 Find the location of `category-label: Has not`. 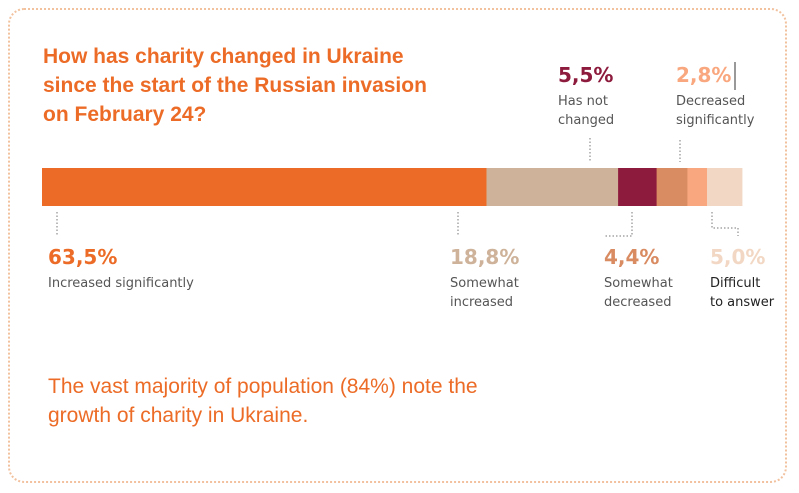

category-label: Has not is located at coordinates (583, 101).